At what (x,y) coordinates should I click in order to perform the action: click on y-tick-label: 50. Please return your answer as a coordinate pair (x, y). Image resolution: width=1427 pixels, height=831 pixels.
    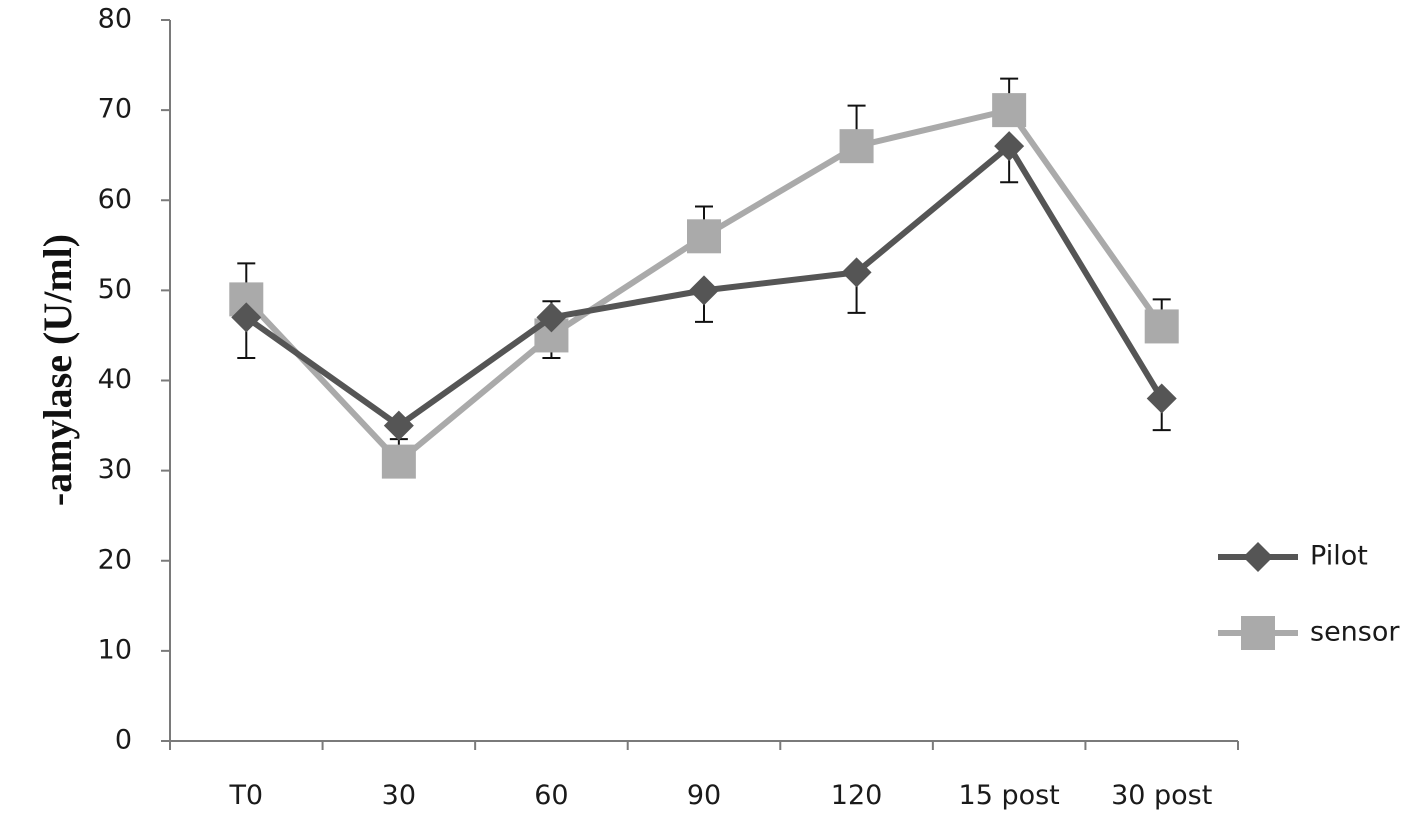
    Looking at the image, I should click on (115, 289).